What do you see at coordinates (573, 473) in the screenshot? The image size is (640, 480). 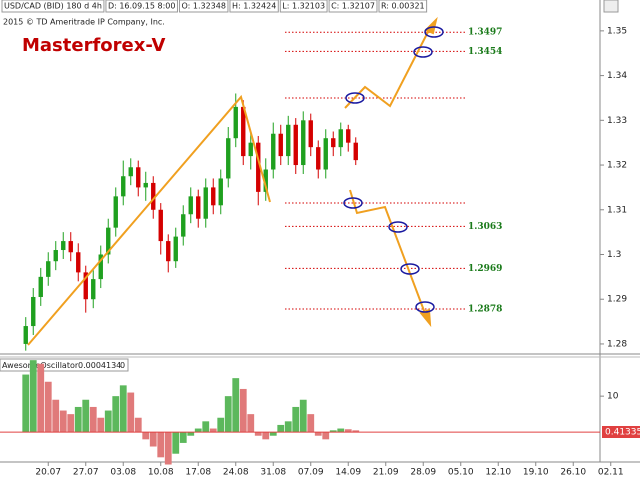 I see `x-tick-label: 26.10` at bounding box center [573, 473].